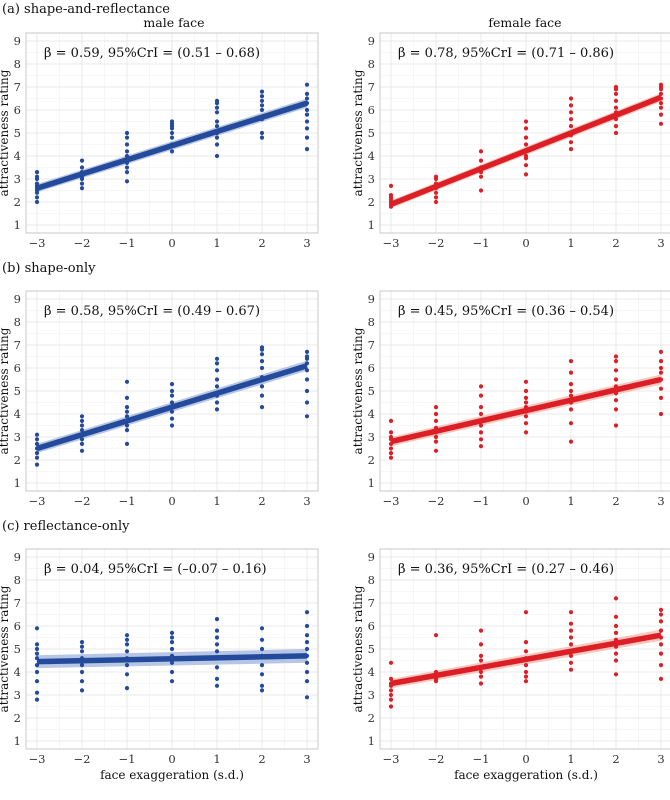 The height and width of the screenshot is (800, 670). Describe the element at coordinates (391, 501) in the screenshot. I see `x-tick-label: −3` at that location.